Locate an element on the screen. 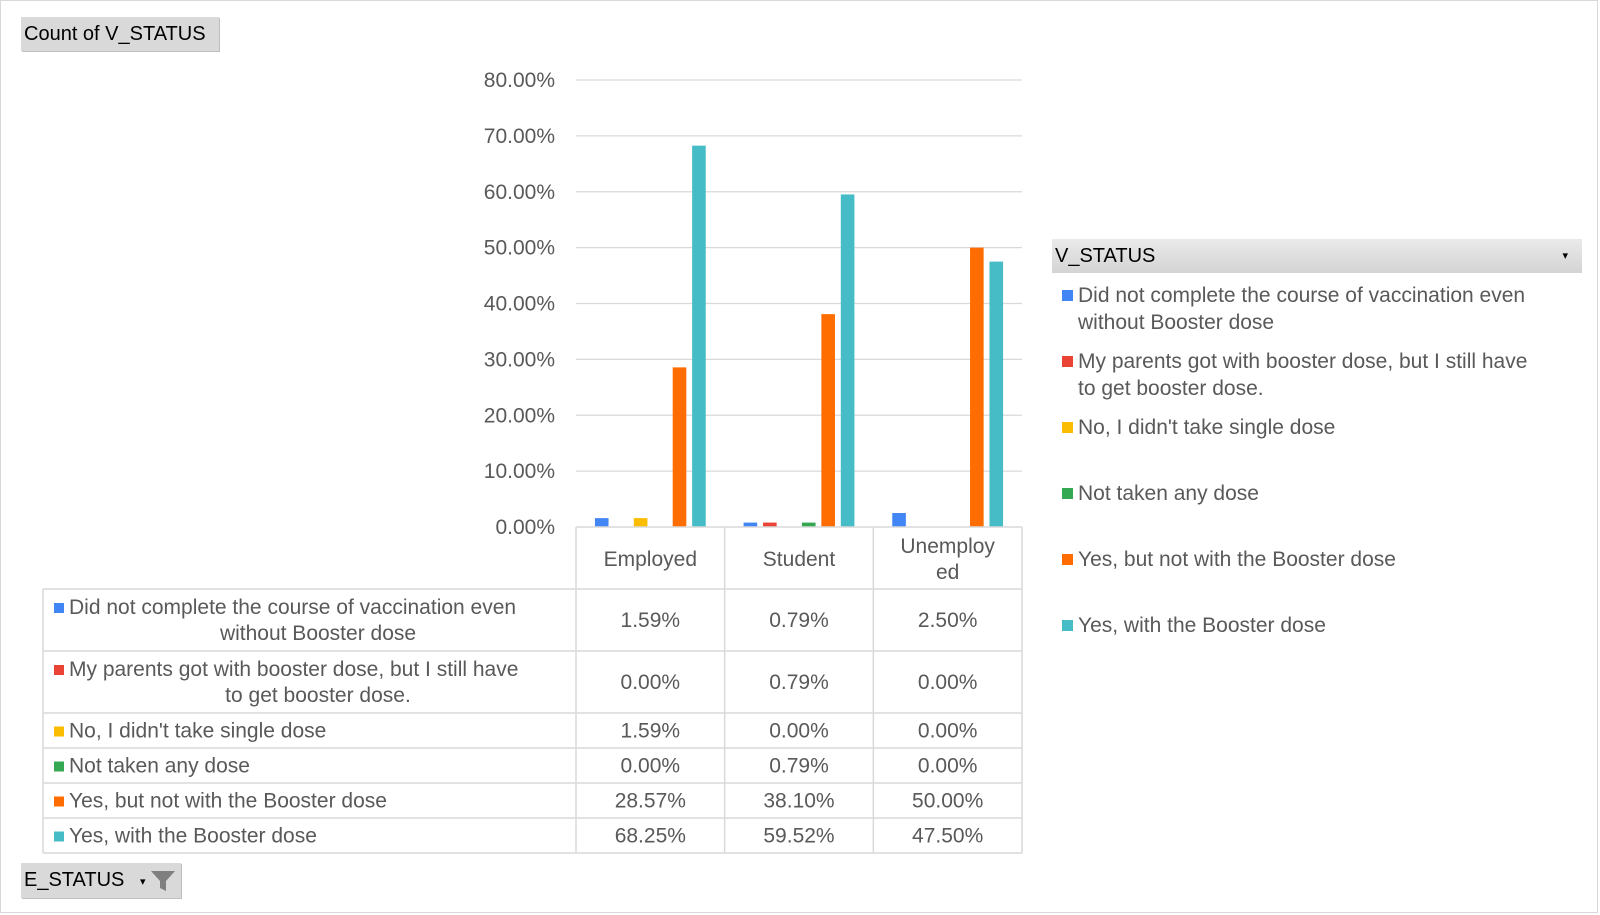  data-value: 59.52% is located at coordinates (798, 836).